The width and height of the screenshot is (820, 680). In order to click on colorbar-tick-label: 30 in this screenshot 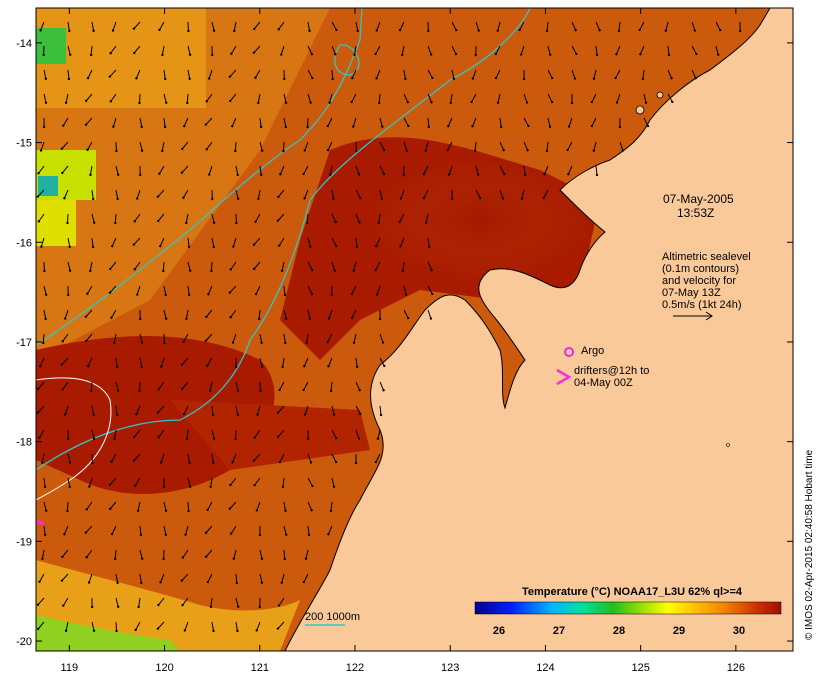, I will do `click(739, 631)`.